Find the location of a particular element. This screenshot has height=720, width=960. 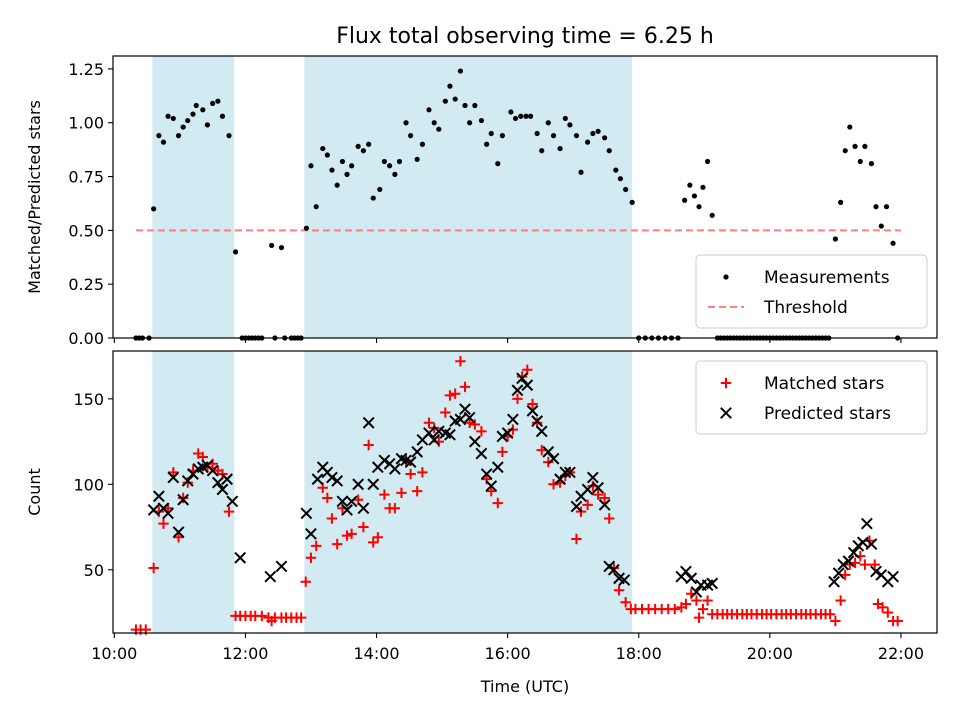

y-tick-label: 100 is located at coordinates (88, 484).